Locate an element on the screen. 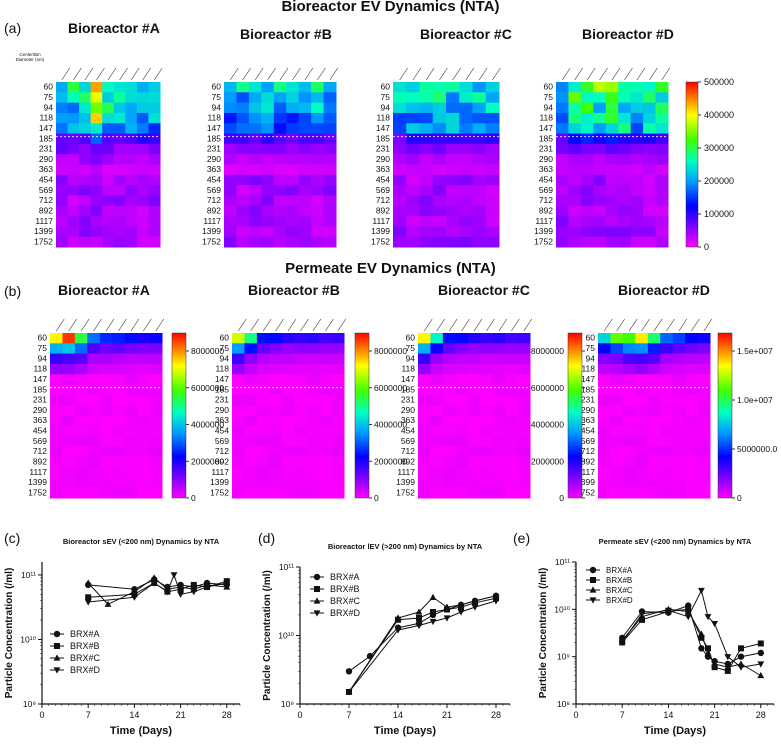 Image resolution: width=781 pixels, height=744 pixels. legend-entry: BRX#C is located at coordinates (335, 601).